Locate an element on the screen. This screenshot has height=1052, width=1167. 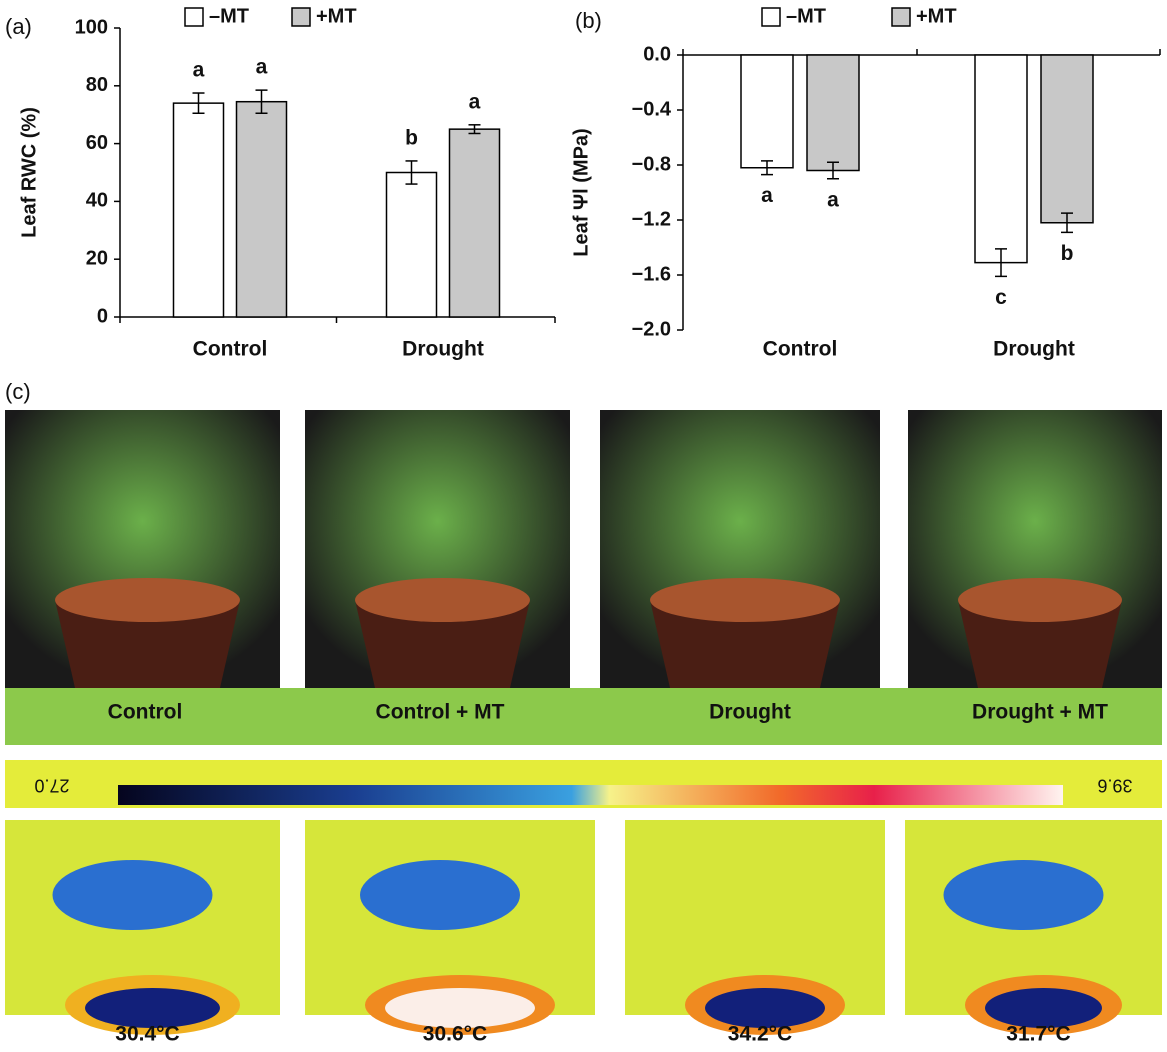
y-tick-label: 0 is located at coordinates (102, 316).